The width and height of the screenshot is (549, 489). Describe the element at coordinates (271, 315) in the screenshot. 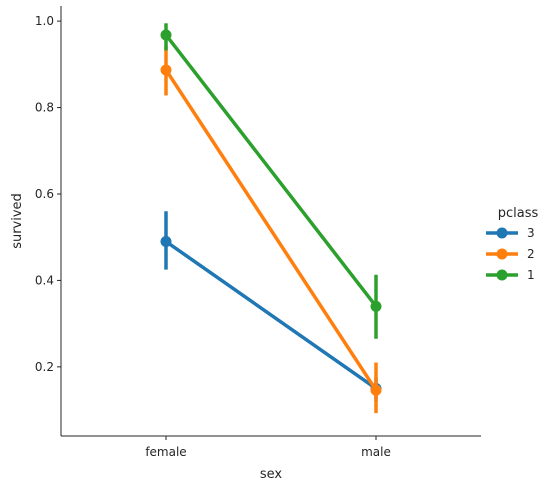

I see `series-line` at that location.